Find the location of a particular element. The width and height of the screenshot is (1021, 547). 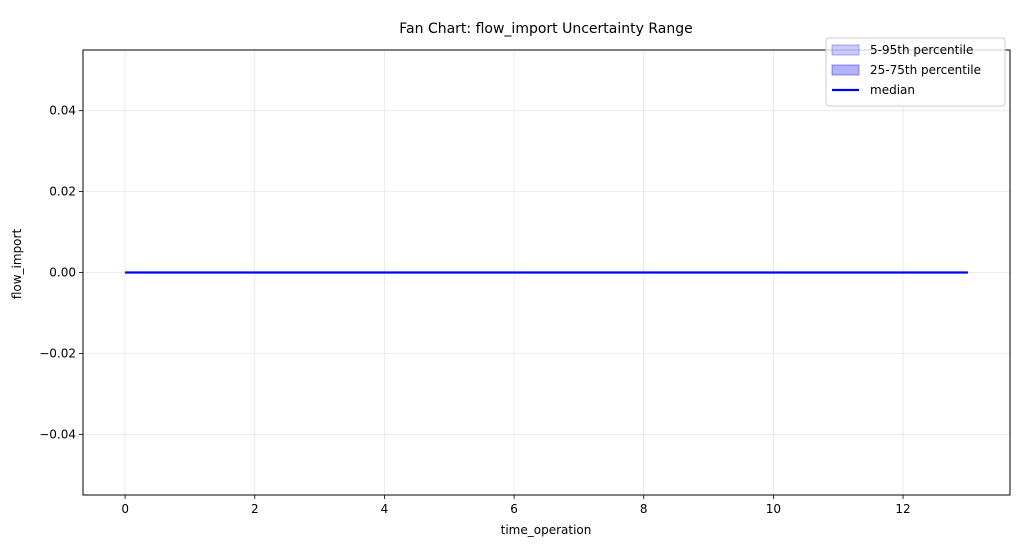

y-tick-label: 0.04 is located at coordinates (62, 111).